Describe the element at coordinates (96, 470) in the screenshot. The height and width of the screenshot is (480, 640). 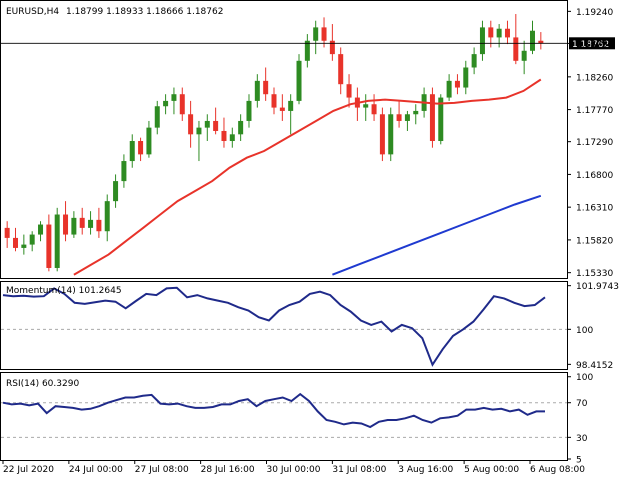
I see `time-tick-label: 24 Jul 00:00` at that location.